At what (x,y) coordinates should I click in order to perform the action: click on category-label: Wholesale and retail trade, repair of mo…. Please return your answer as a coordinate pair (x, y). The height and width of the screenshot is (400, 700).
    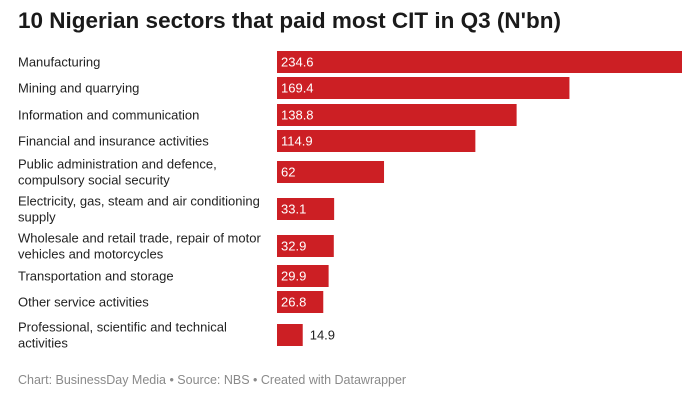
    Looking at the image, I should click on (139, 246).